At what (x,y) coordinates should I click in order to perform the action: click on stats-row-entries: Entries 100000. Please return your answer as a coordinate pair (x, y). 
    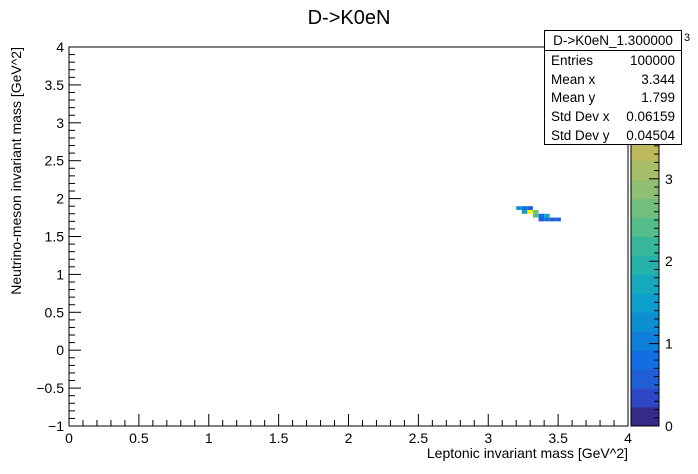
    Looking at the image, I should click on (613, 60).